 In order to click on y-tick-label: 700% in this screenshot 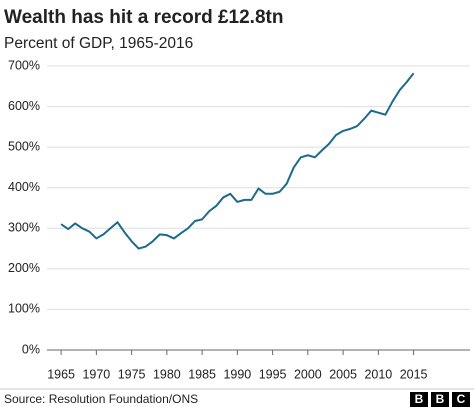, I will do `click(24, 65)`.